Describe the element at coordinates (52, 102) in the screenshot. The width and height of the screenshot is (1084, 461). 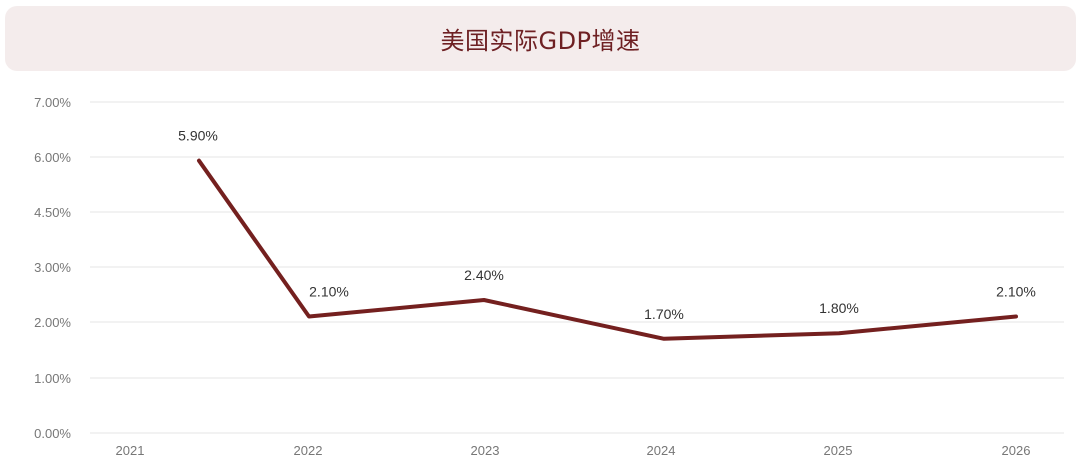
I see `y-tick-label: 7.00%` at that location.